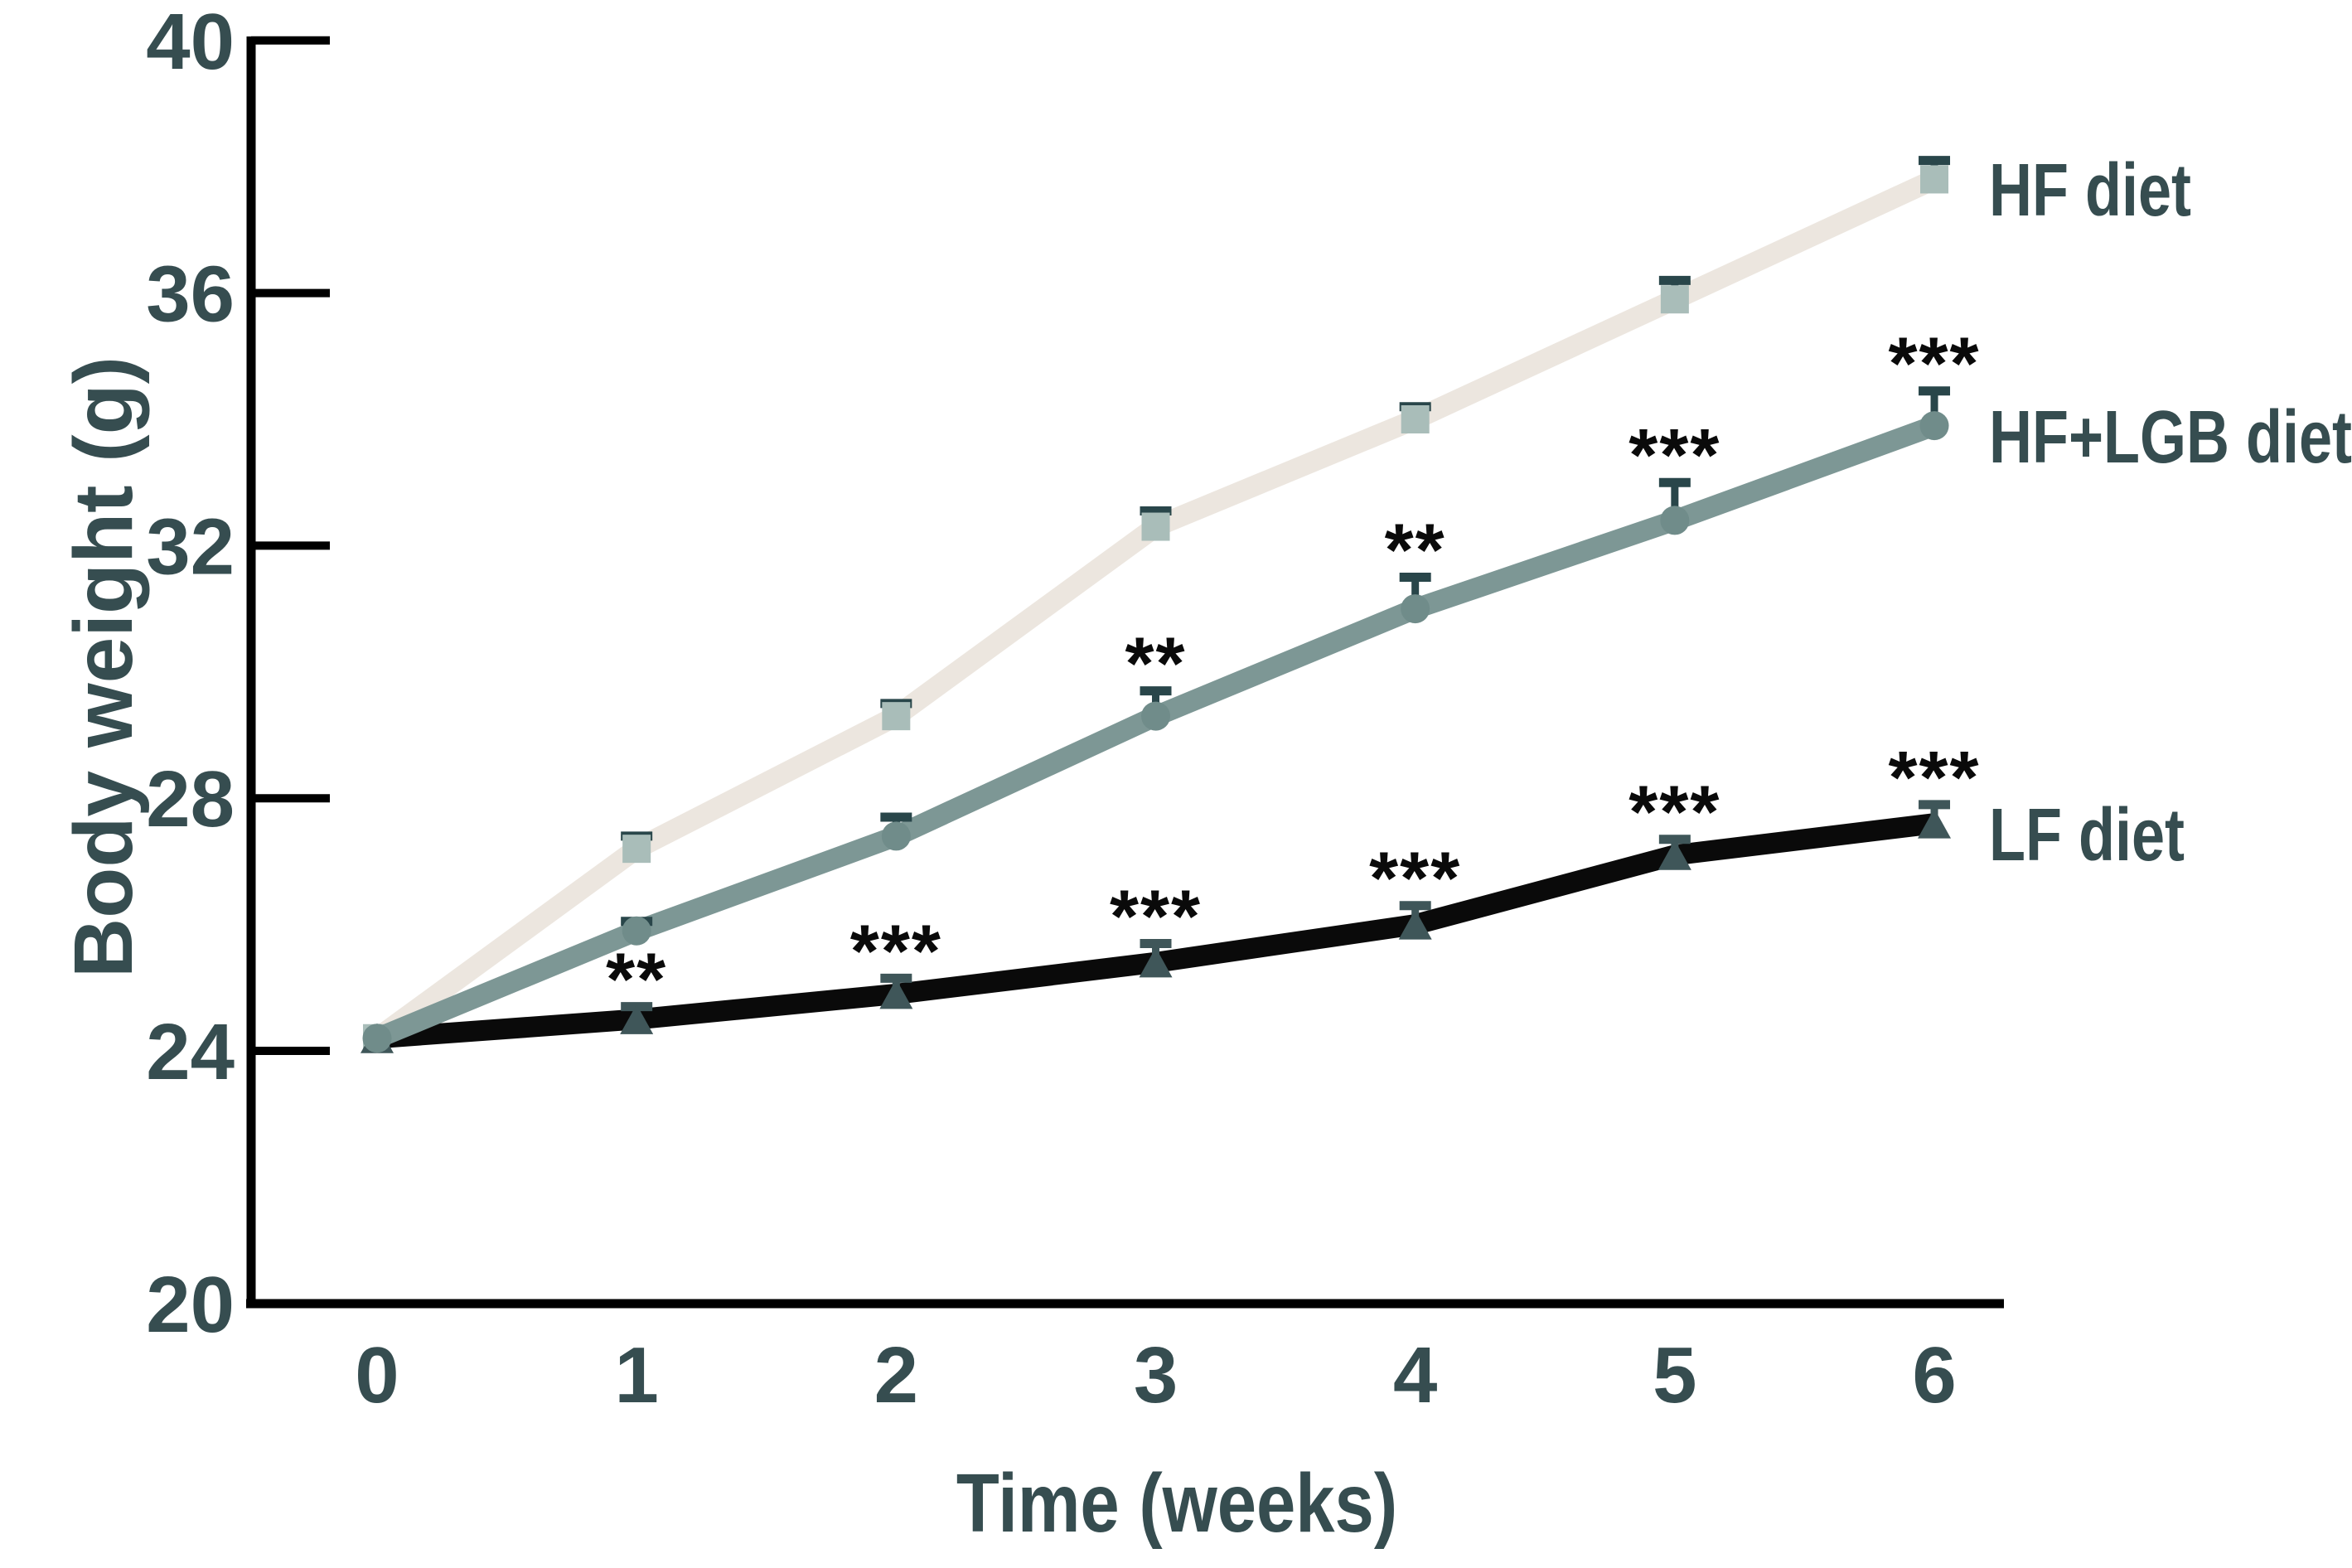  What do you see at coordinates (896, 1375) in the screenshot?
I see `x-tick-label: 2` at bounding box center [896, 1375].